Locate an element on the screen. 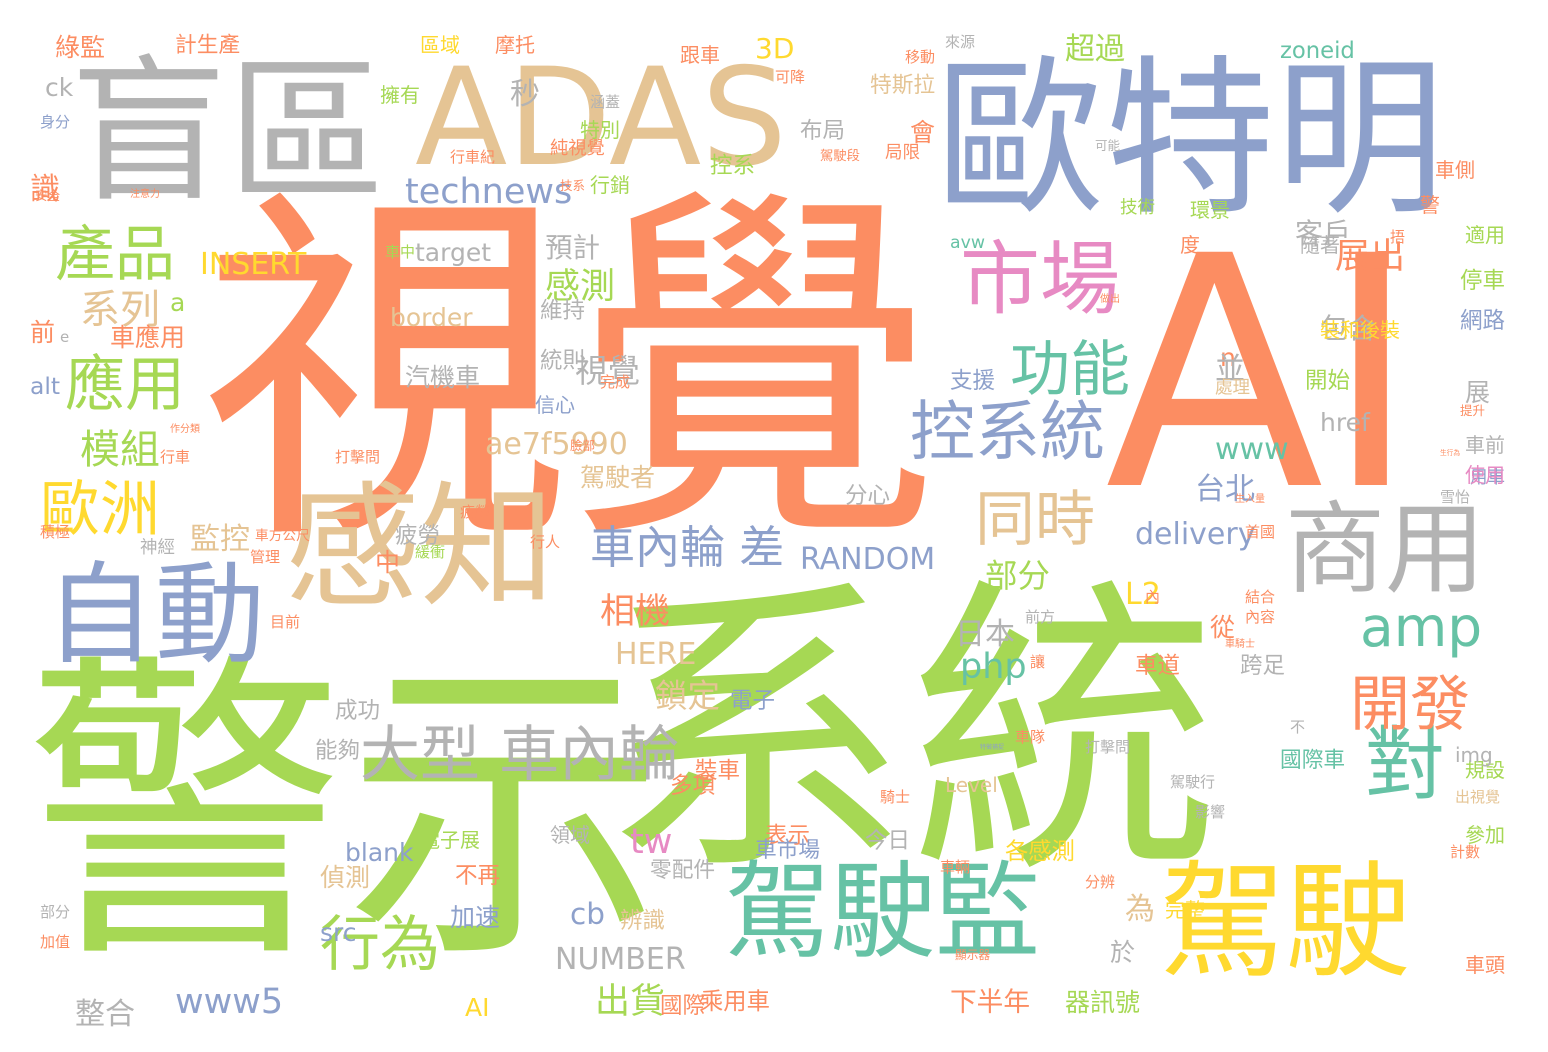 The width and height of the screenshot is (1548, 1052). word-184-cjk: 騎士 is located at coordinates (895, 797).